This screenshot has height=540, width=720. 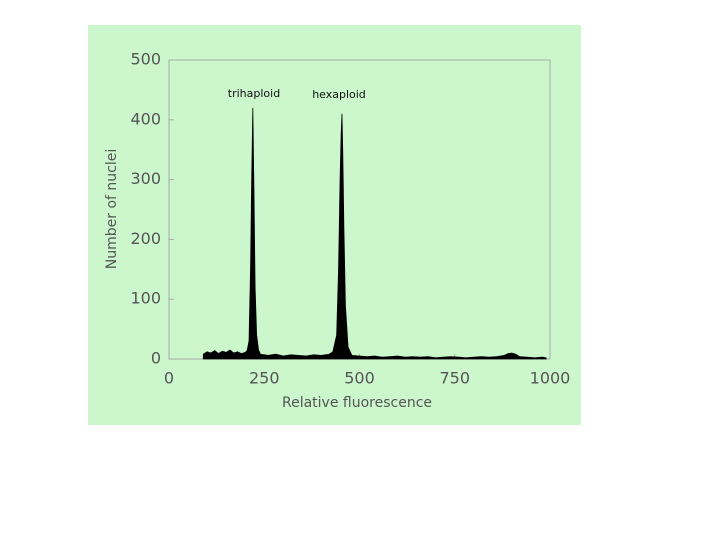 What do you see at coordinates (145, 118) in the screenshot?
I see `y-tick-label: 400` at bounding box center [145, 118].